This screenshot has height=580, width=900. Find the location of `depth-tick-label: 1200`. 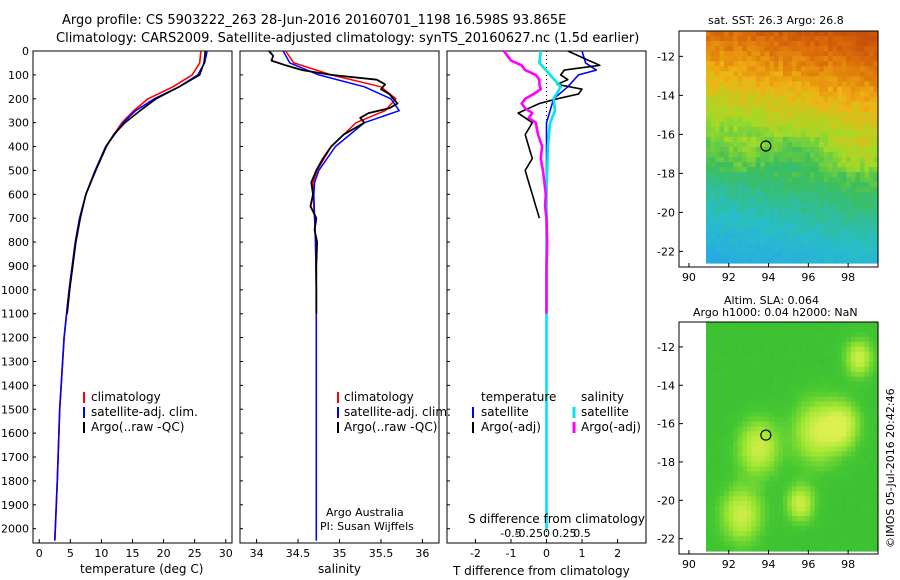

depth-tick-label: 1200 is located at coordinates (15, 338).